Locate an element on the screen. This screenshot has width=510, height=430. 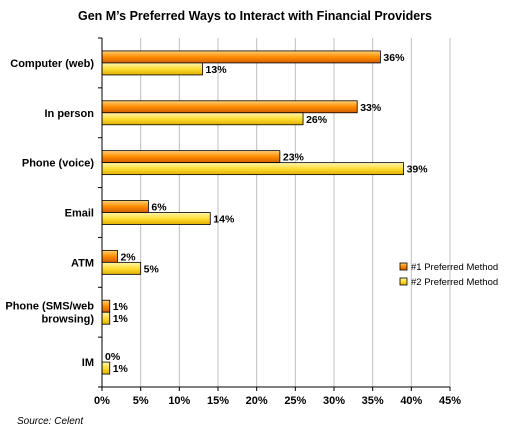
category-label: ATM is located at coordinates (82, 263).